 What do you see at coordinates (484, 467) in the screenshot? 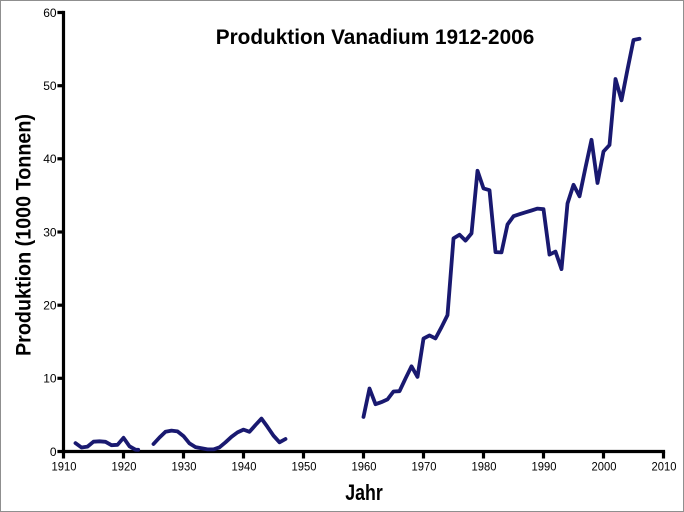
I see `svg-text: 1980` at bounding box center [484, 467].